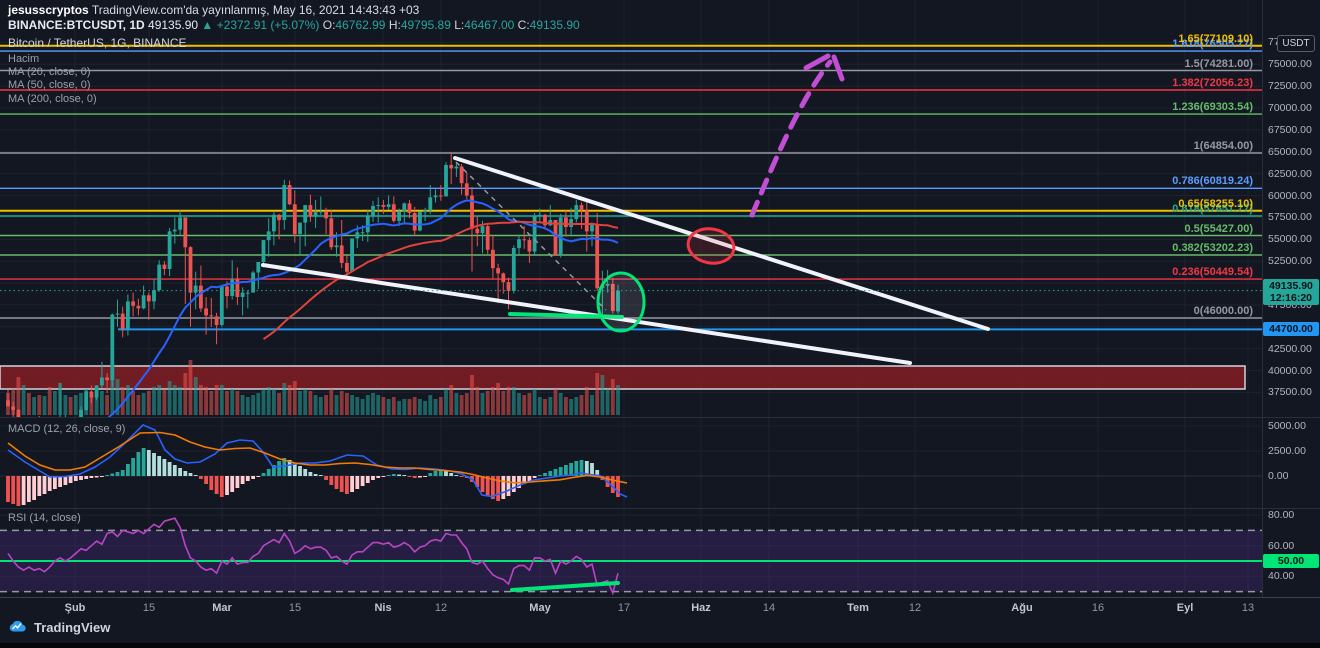 This screenshot has height=648, width=1320. I want to click on price-tick: 65000.00, so click(1290, 151).